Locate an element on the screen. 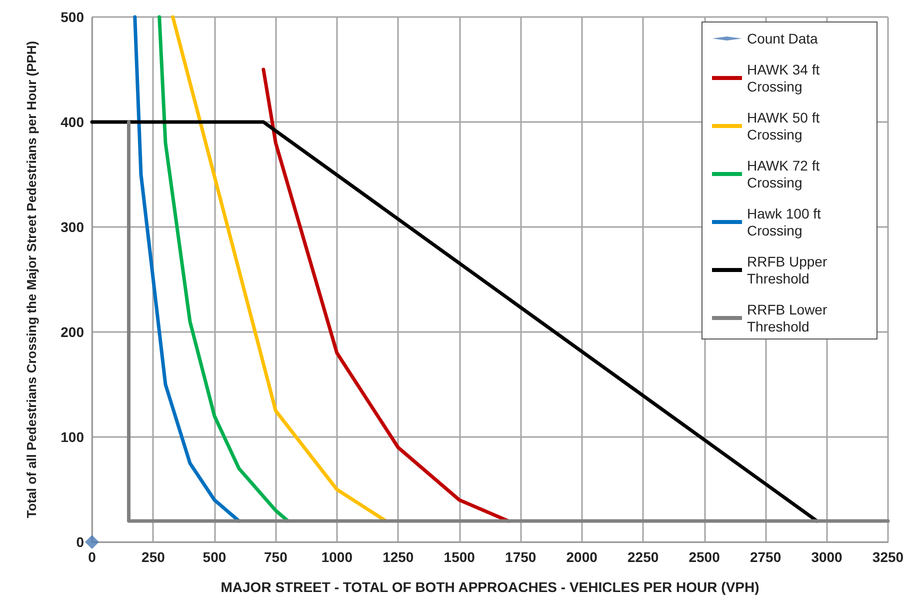 This screenshot has height=601, width=907. x-axis-title: MAJOR STREET - TOTAL OF BOTH APPROACHES - VEHICLES PER HOUR (VPH) is located at coordinates (490, 587).